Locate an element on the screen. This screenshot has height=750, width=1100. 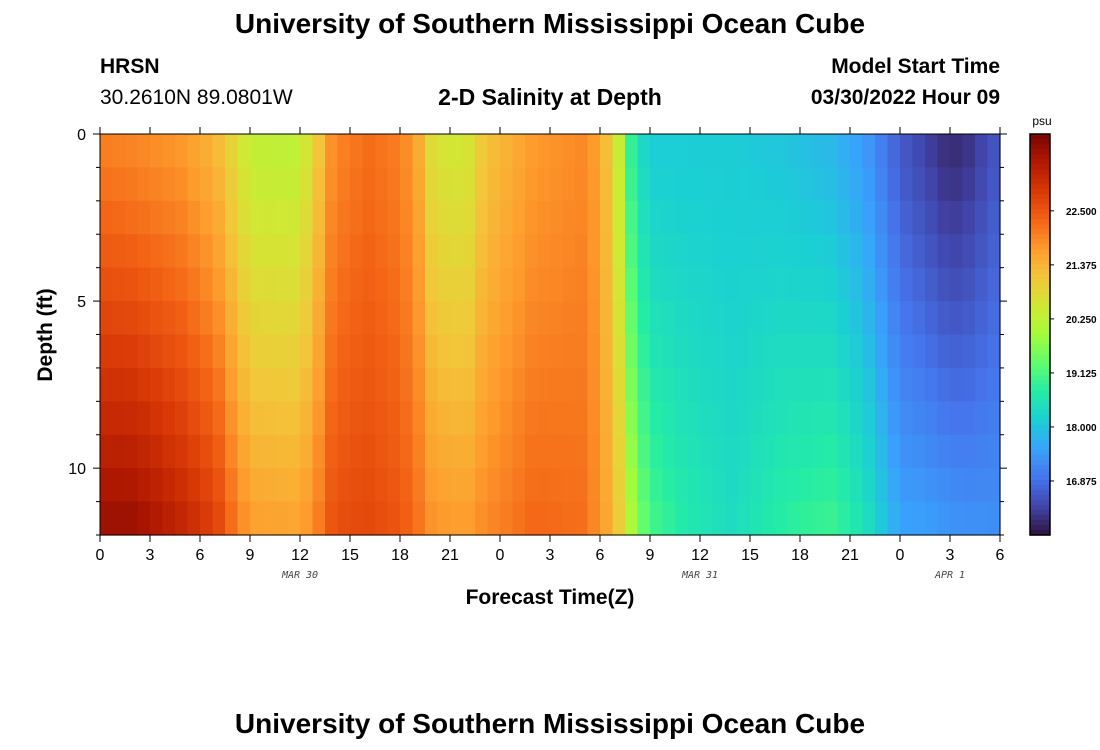
colorbar-tick-label: 19.125 is located at coordinates (1081, 374).